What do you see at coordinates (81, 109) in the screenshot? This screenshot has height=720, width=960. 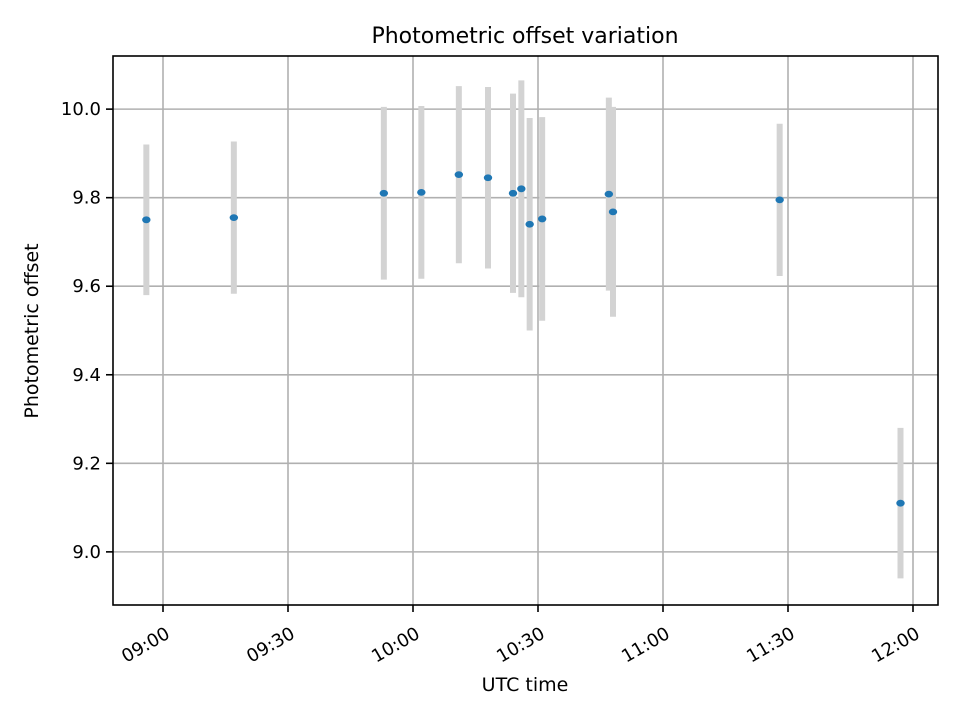 I see `y-tick-label: 10.0` at bounding box center [81, 109].